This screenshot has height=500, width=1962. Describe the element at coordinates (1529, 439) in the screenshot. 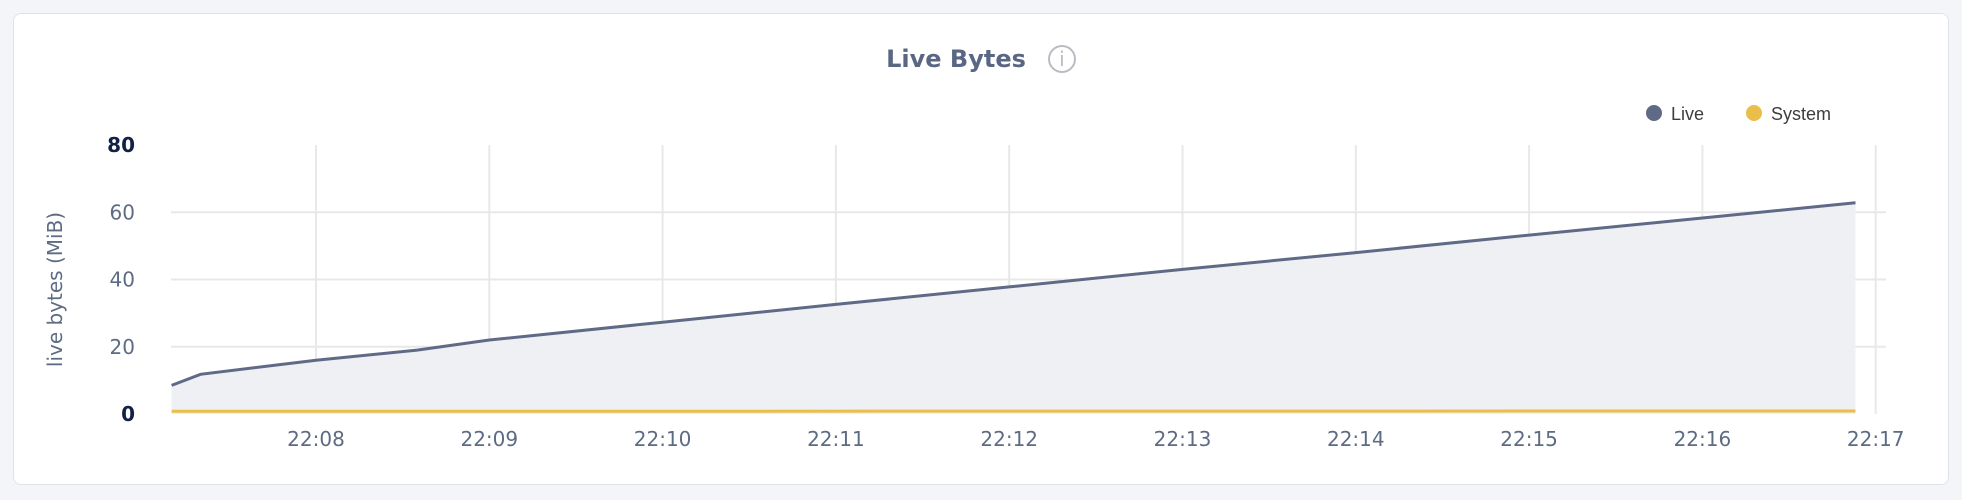

I see `x-tick-label: 22:15` at that location.